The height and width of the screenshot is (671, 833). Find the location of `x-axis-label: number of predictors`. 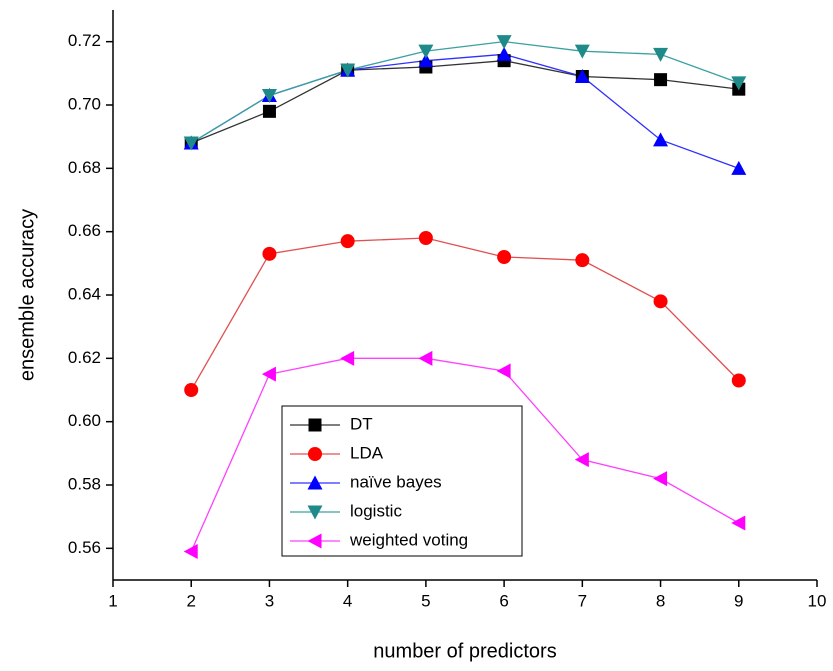

x-axis-label: number of predictors is located at coordinates (464, 651).